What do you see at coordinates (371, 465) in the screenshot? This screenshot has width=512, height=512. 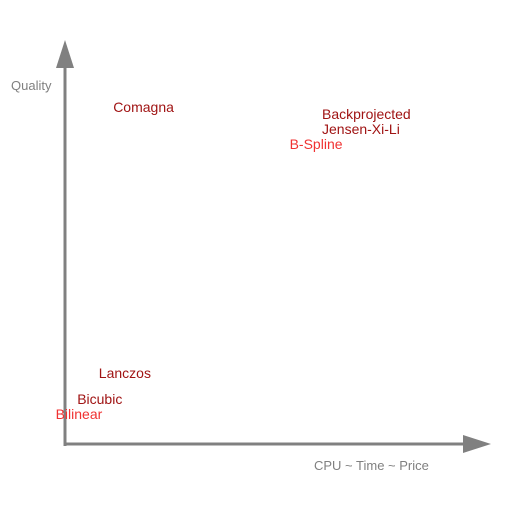 I see `x-axis-label: CPU ~ Time ~ Price` at bounding box center [371, 465].